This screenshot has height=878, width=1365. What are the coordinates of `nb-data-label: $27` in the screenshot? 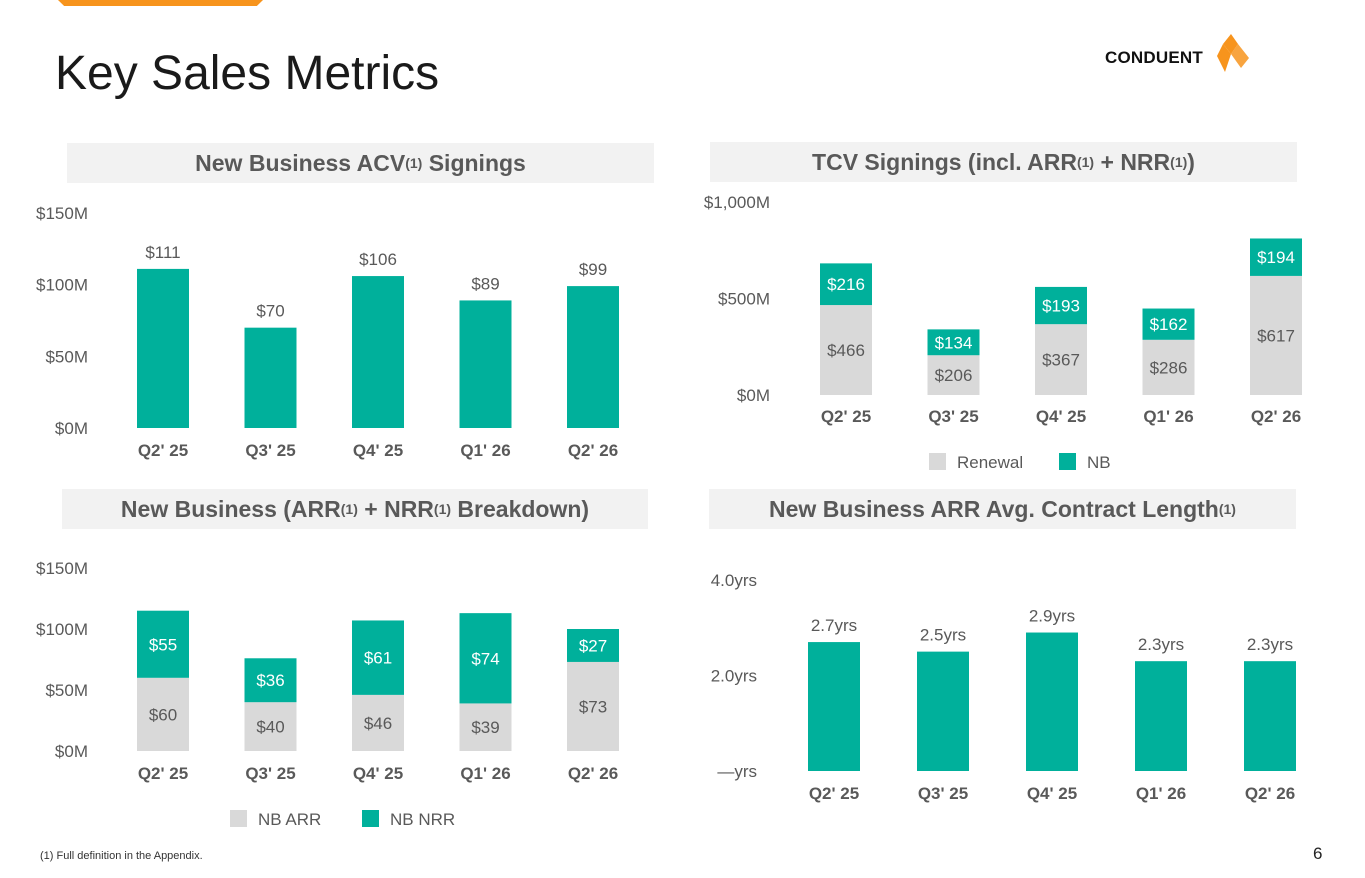 It's located at (593, 645).